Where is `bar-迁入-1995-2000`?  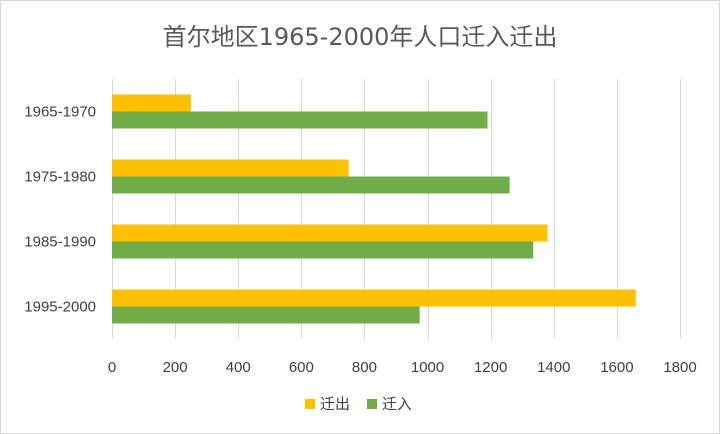 bar-迁入-1995-2000 is located at coordinates (266, 315).